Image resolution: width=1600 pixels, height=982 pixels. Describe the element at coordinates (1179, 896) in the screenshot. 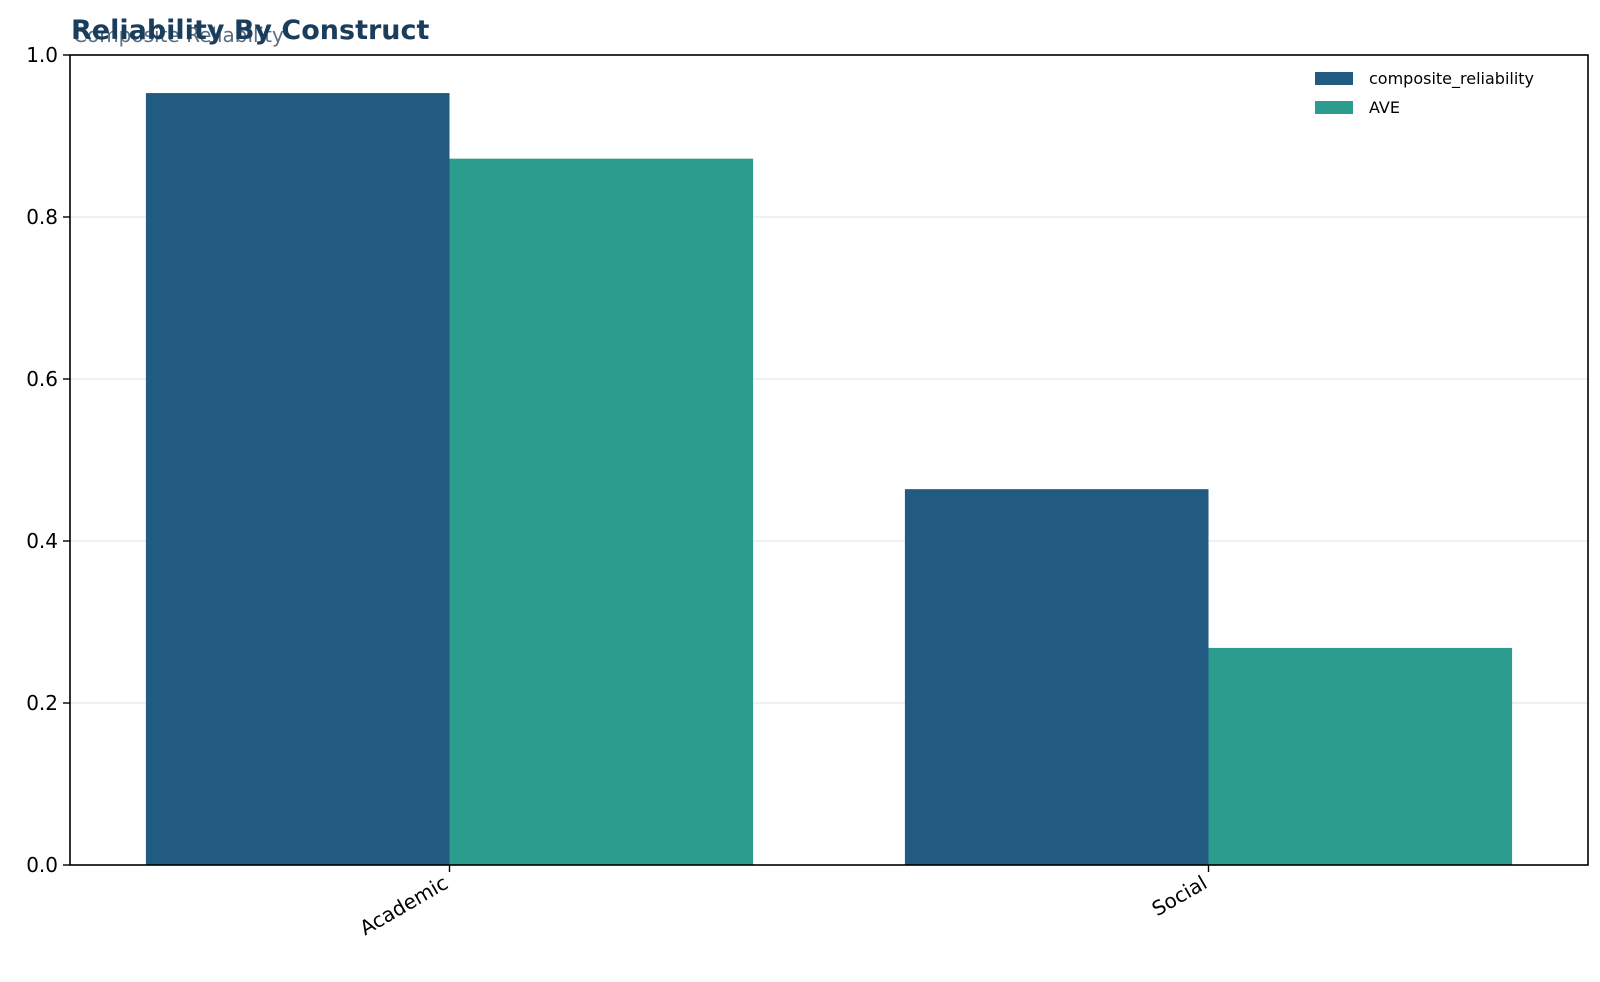

I see `x-tick-label: Social` at that location.